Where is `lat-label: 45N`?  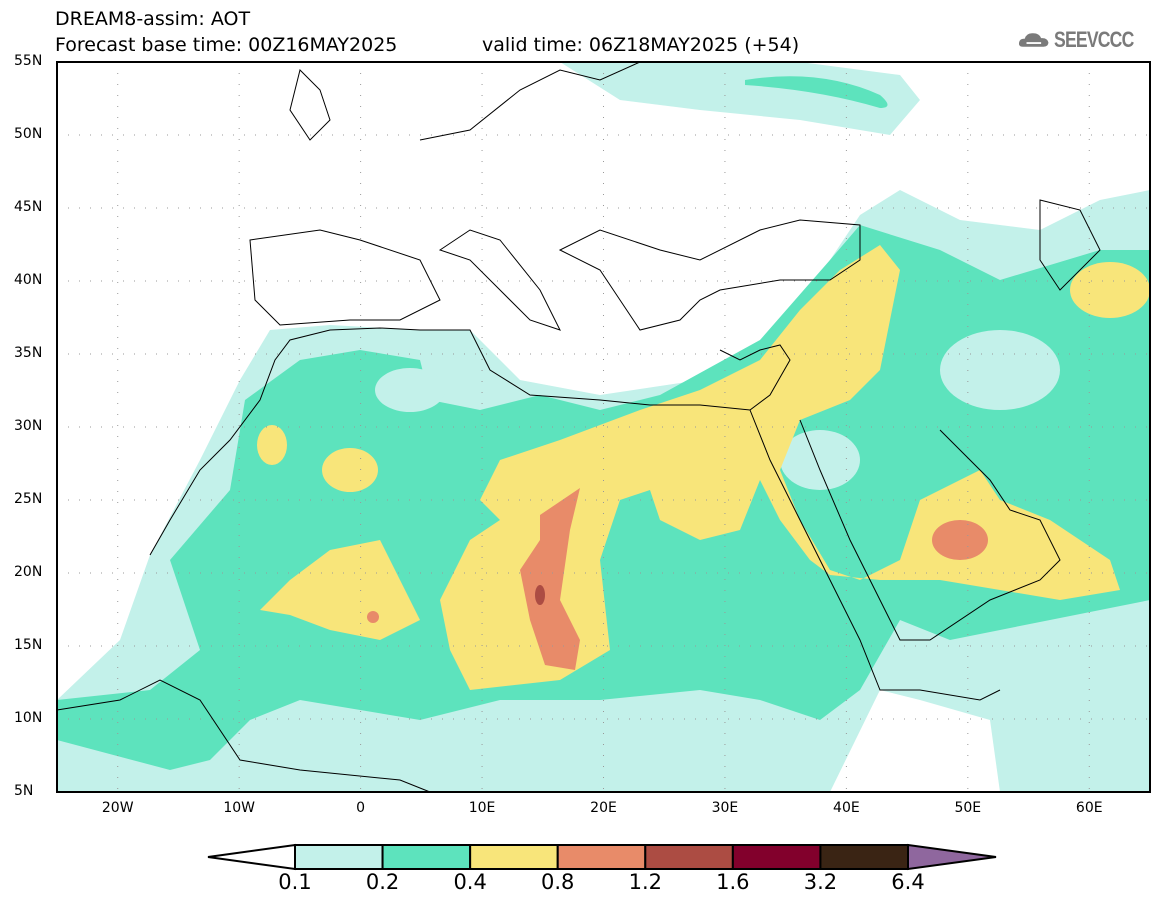 lat-label: 45N is located at coordinates (28, 207).